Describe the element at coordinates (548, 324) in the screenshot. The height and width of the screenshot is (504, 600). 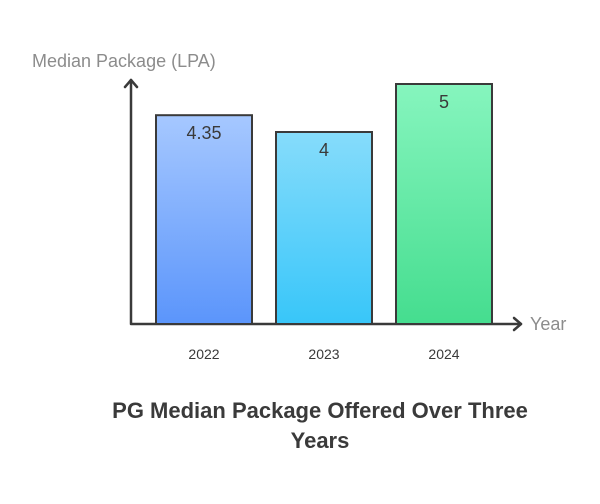
I see `x-axis-title: Year` at that location.